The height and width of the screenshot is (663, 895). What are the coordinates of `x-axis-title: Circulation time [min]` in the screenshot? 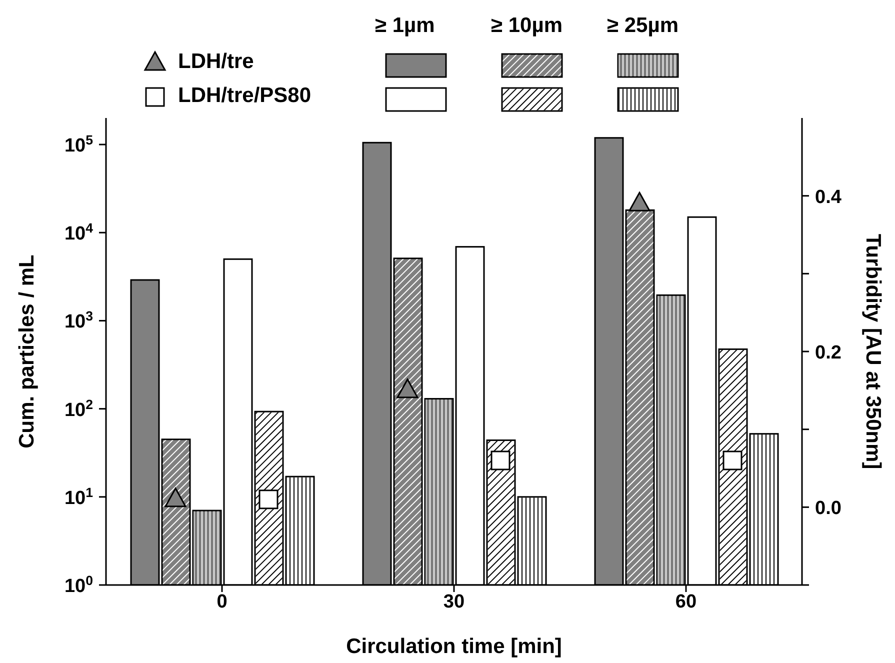 It's located at (454, 646).